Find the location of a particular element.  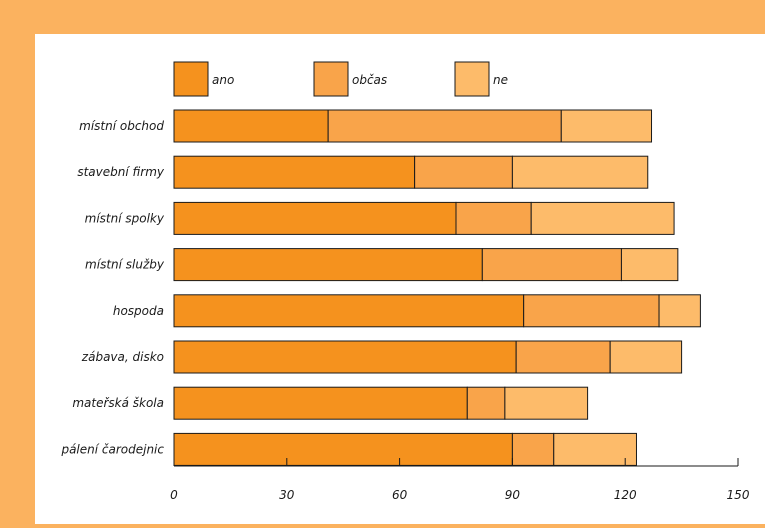

legend: ano občas ne is located at coordinates (340, 79).